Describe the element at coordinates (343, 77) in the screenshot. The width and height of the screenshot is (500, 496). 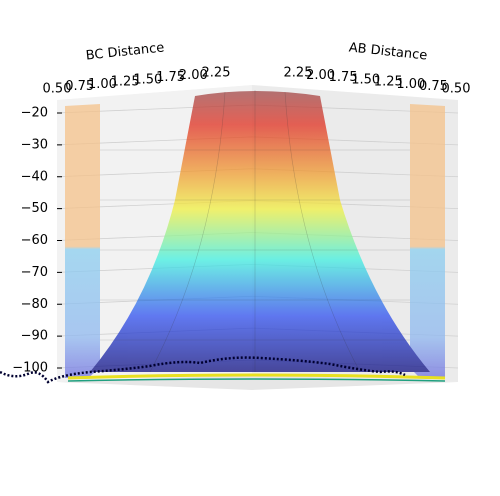
I see `y-tick-label: 1.75` at that location.